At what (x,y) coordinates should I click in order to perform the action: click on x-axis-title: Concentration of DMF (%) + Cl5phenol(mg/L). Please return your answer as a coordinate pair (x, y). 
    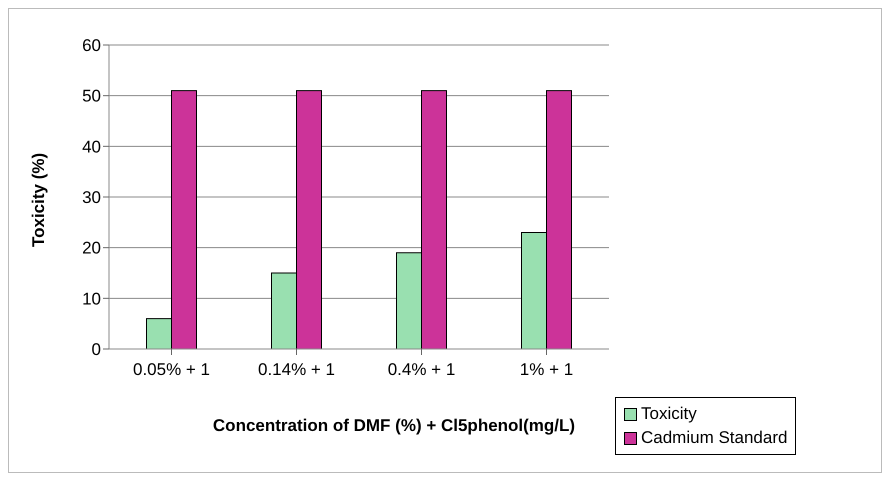
    Looking at the image, I should click on (394, 426).